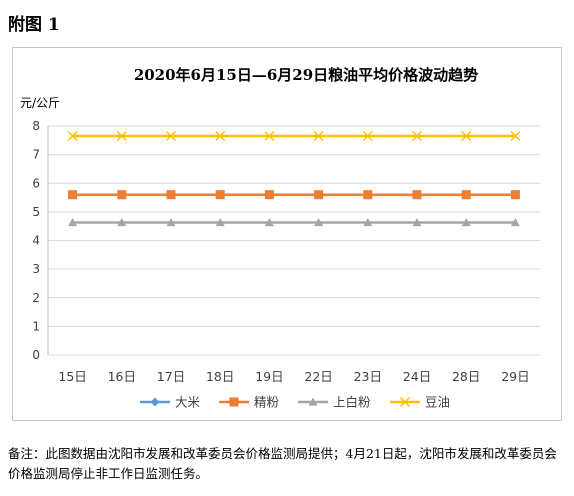 This screenshot has height=496, width=574. Describe the element at coordinates (36, 269) in the screenshot. I see `y-tick-label: 3` at that location.